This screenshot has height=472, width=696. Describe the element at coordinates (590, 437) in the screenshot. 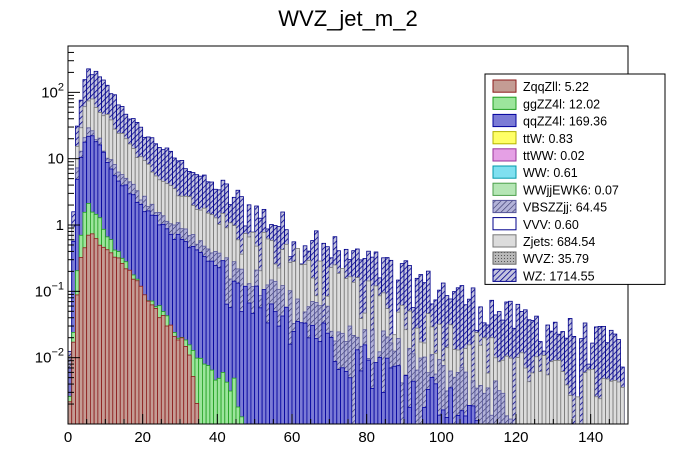

I see `x-tick-label: 140` at that location.